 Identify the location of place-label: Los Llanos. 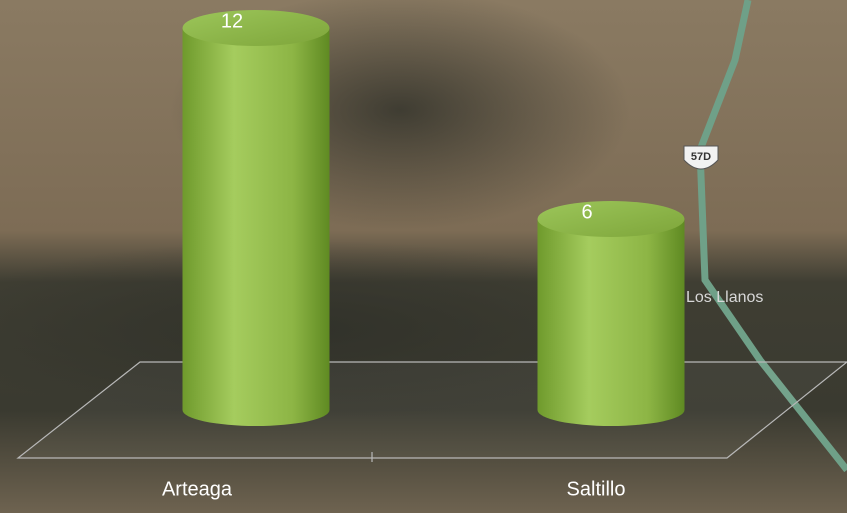
(724, 297).